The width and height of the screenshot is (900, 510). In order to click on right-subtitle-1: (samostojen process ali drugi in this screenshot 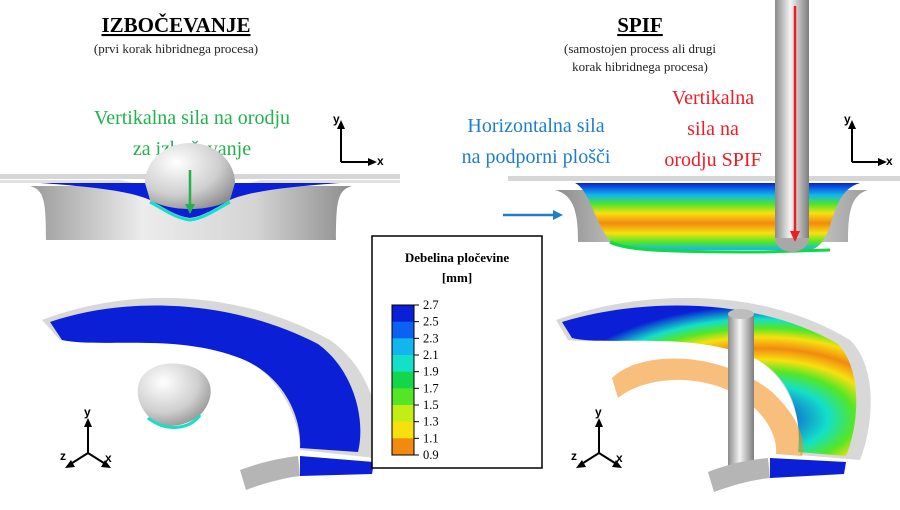, I will do `click(640, 48)`.